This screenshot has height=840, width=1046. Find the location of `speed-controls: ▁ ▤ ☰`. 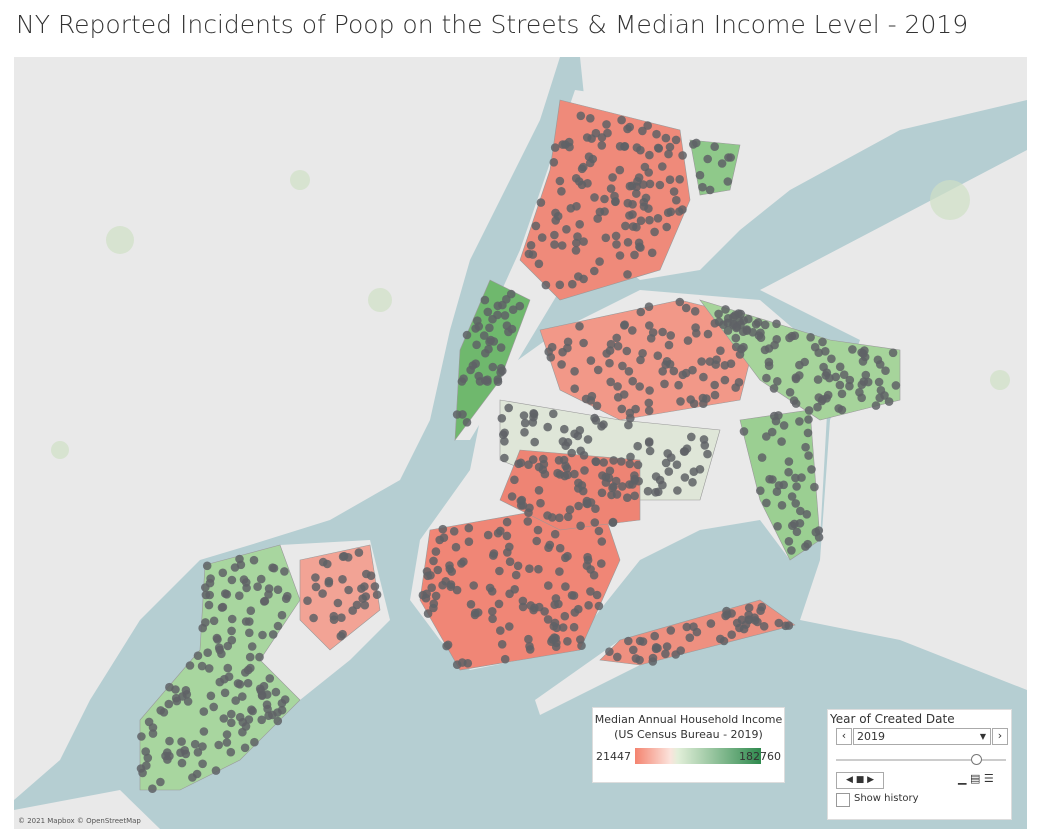

speed-controls: ▁ ▤ ☰ is located at coordinates (976, 778).